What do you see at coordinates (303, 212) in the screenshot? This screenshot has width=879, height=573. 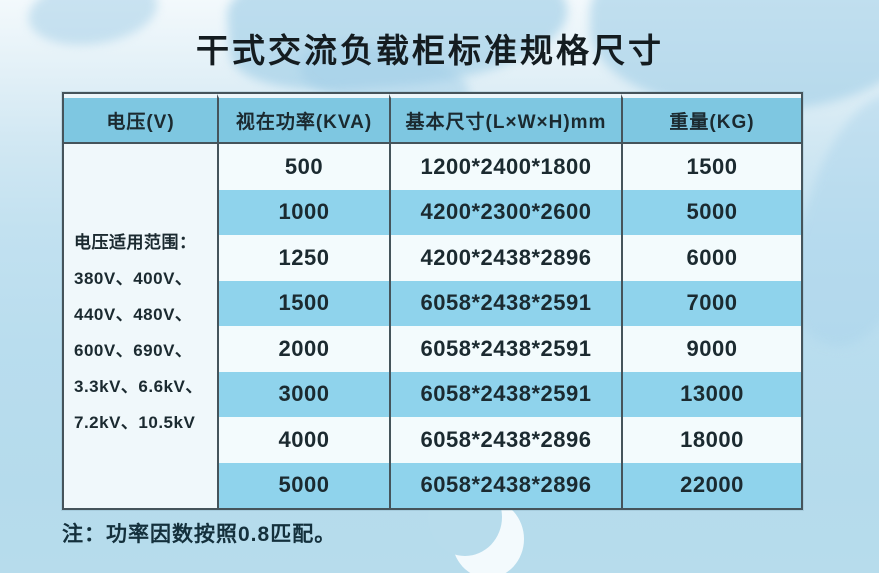 I see `cell-power: 1000` at bounding box center [303, 212].